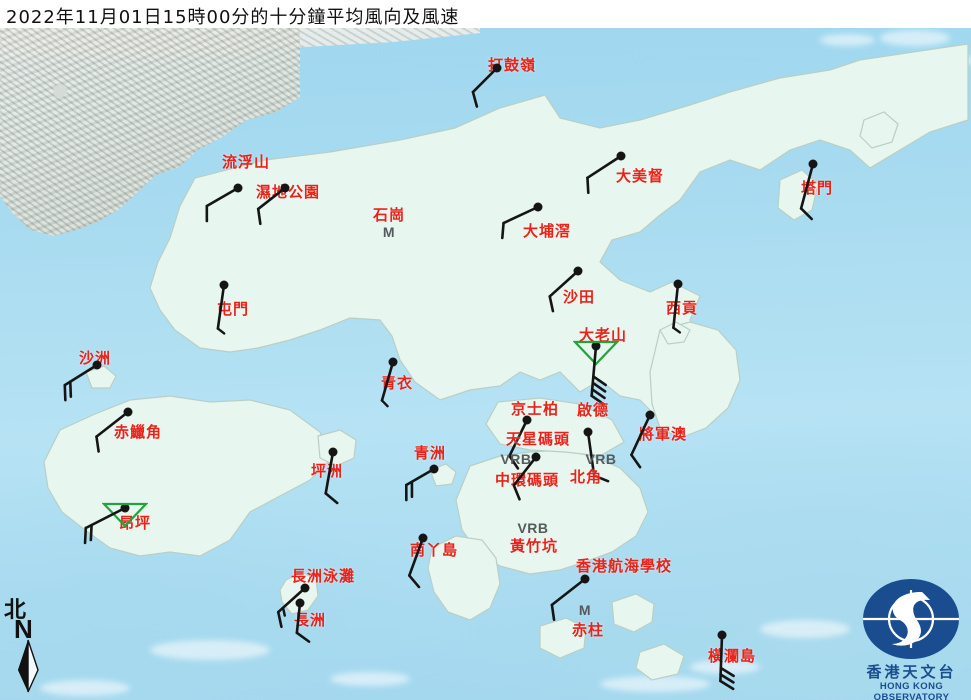 The height and width of the screenshot is (700, 971). I want to click on title-bar, so click(485, 14).